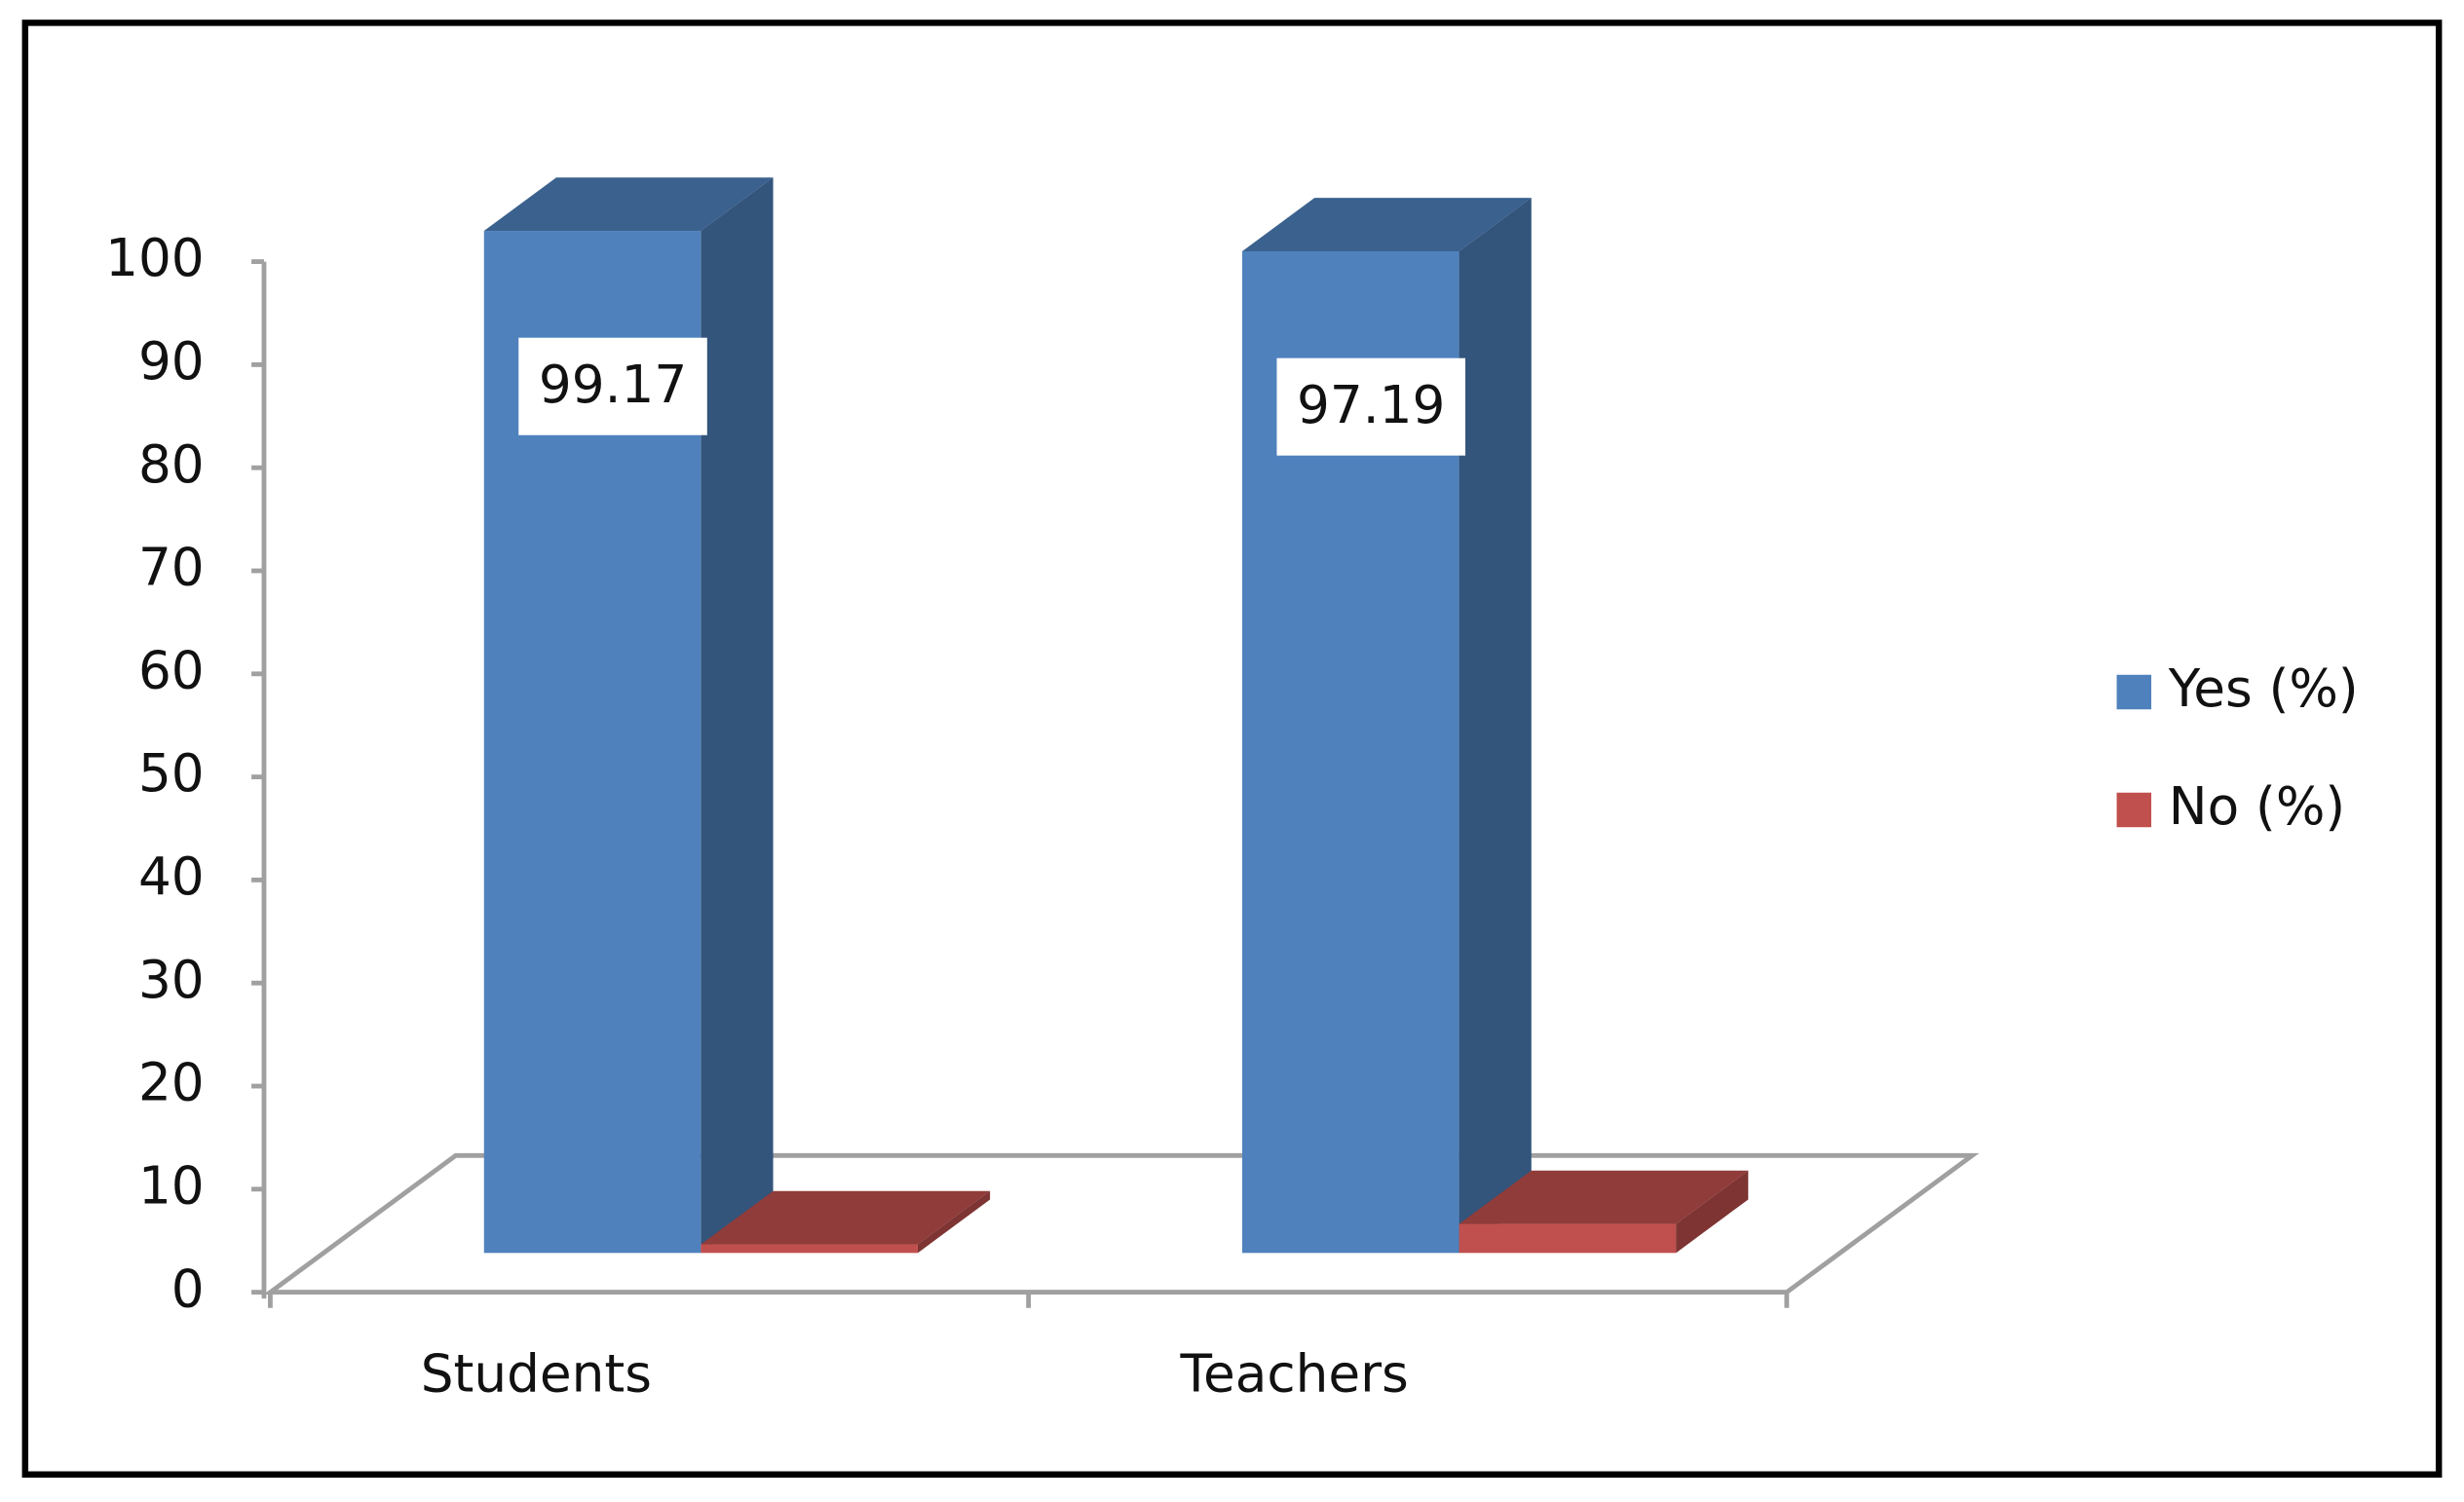  Describe the element at coordinates (171, 1185) in the screenshot. I see `y-tick-label: 10` at that location.